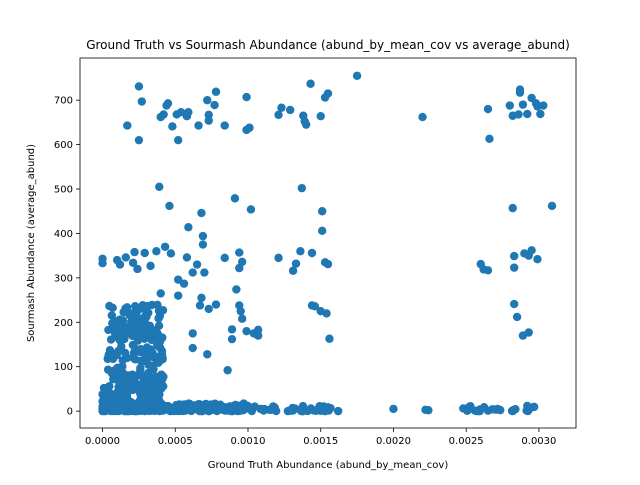 The image size is (640, 485). Describe the element at coordinates (63, 234) in the screenshot. I see `y-tick-label: 400` at that location.